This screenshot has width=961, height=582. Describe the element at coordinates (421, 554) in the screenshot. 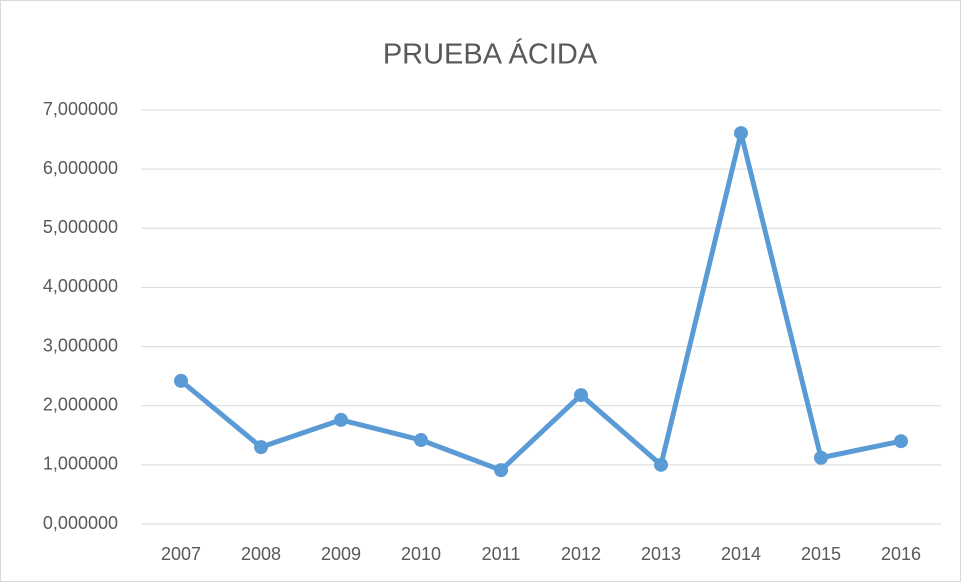

I see `x-tick-label: 2010` at that location.